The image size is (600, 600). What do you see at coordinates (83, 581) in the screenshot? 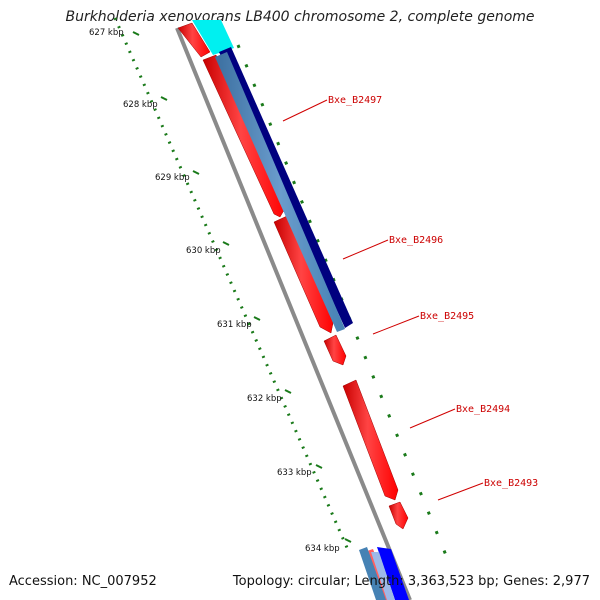
I see `accession-label: Accession: NC_007952` at bounding box center [83, 581].